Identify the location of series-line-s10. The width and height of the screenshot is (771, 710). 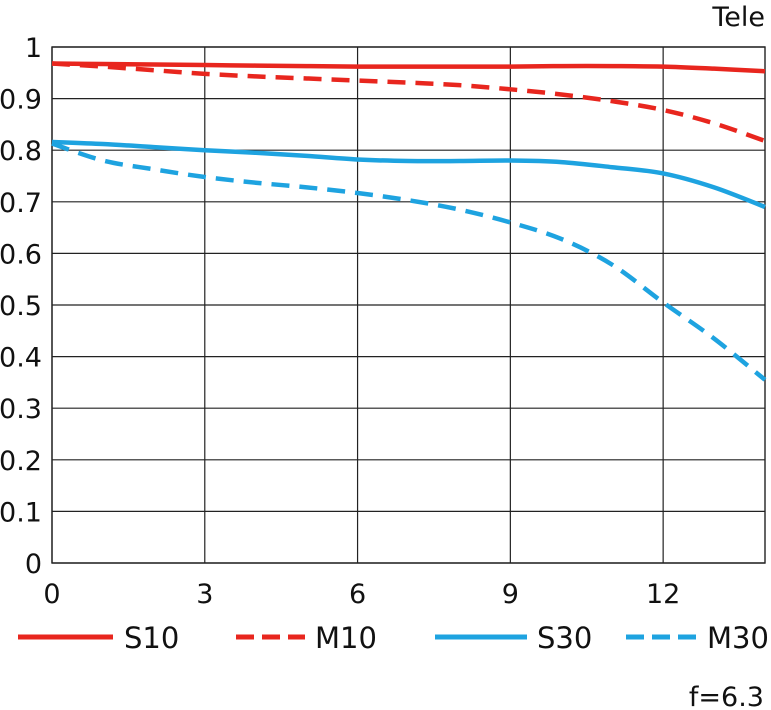
(408, 67).